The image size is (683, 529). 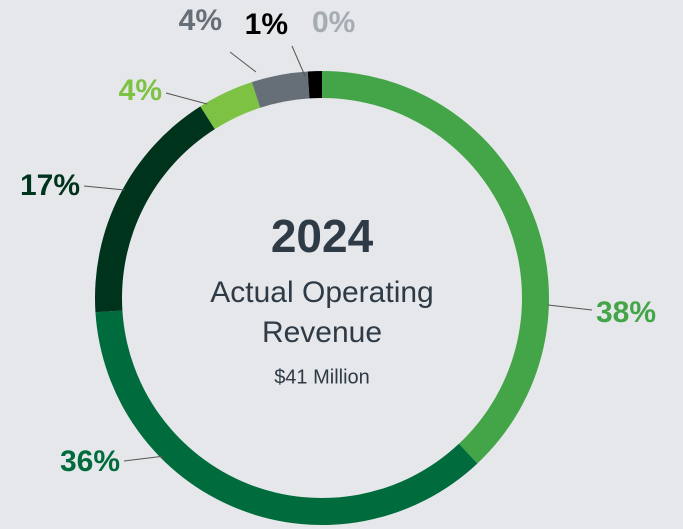 I want to click on center-line: Revenue, so click(x=322, y=332).